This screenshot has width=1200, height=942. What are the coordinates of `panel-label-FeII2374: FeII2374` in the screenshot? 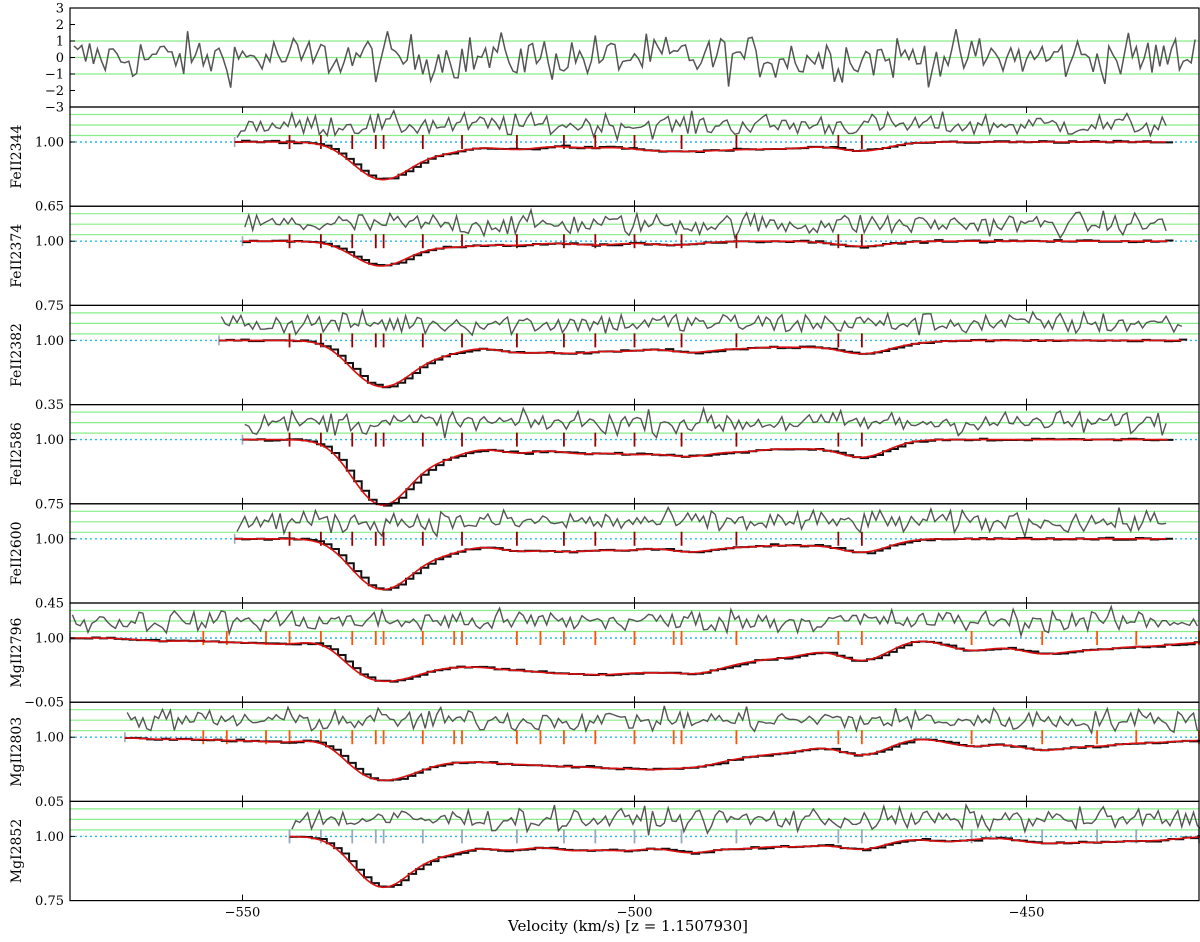 It's located at (17, 256).